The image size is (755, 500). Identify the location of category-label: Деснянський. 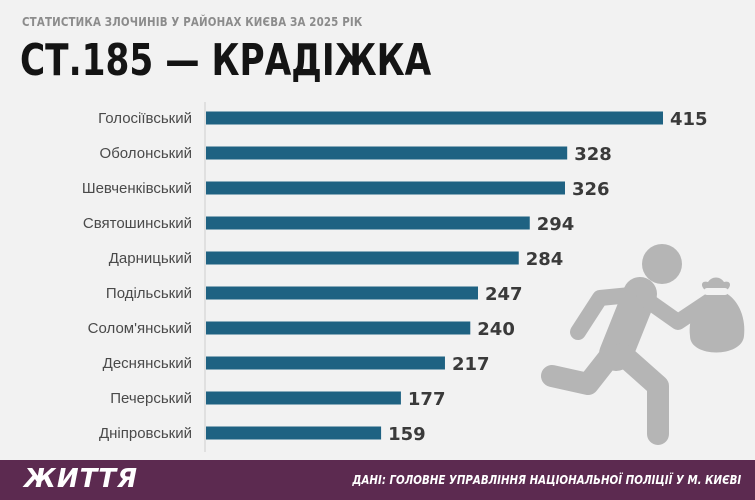
(147, 363).